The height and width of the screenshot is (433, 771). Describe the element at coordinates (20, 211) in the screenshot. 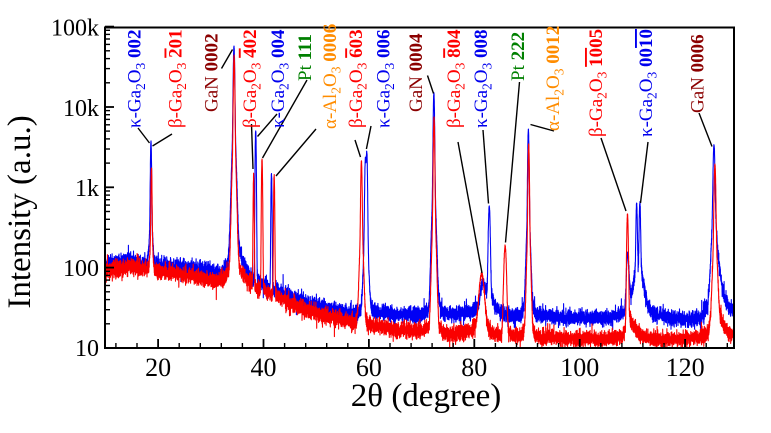

I see `svg-text: Intensity (a.u.)` at that location.